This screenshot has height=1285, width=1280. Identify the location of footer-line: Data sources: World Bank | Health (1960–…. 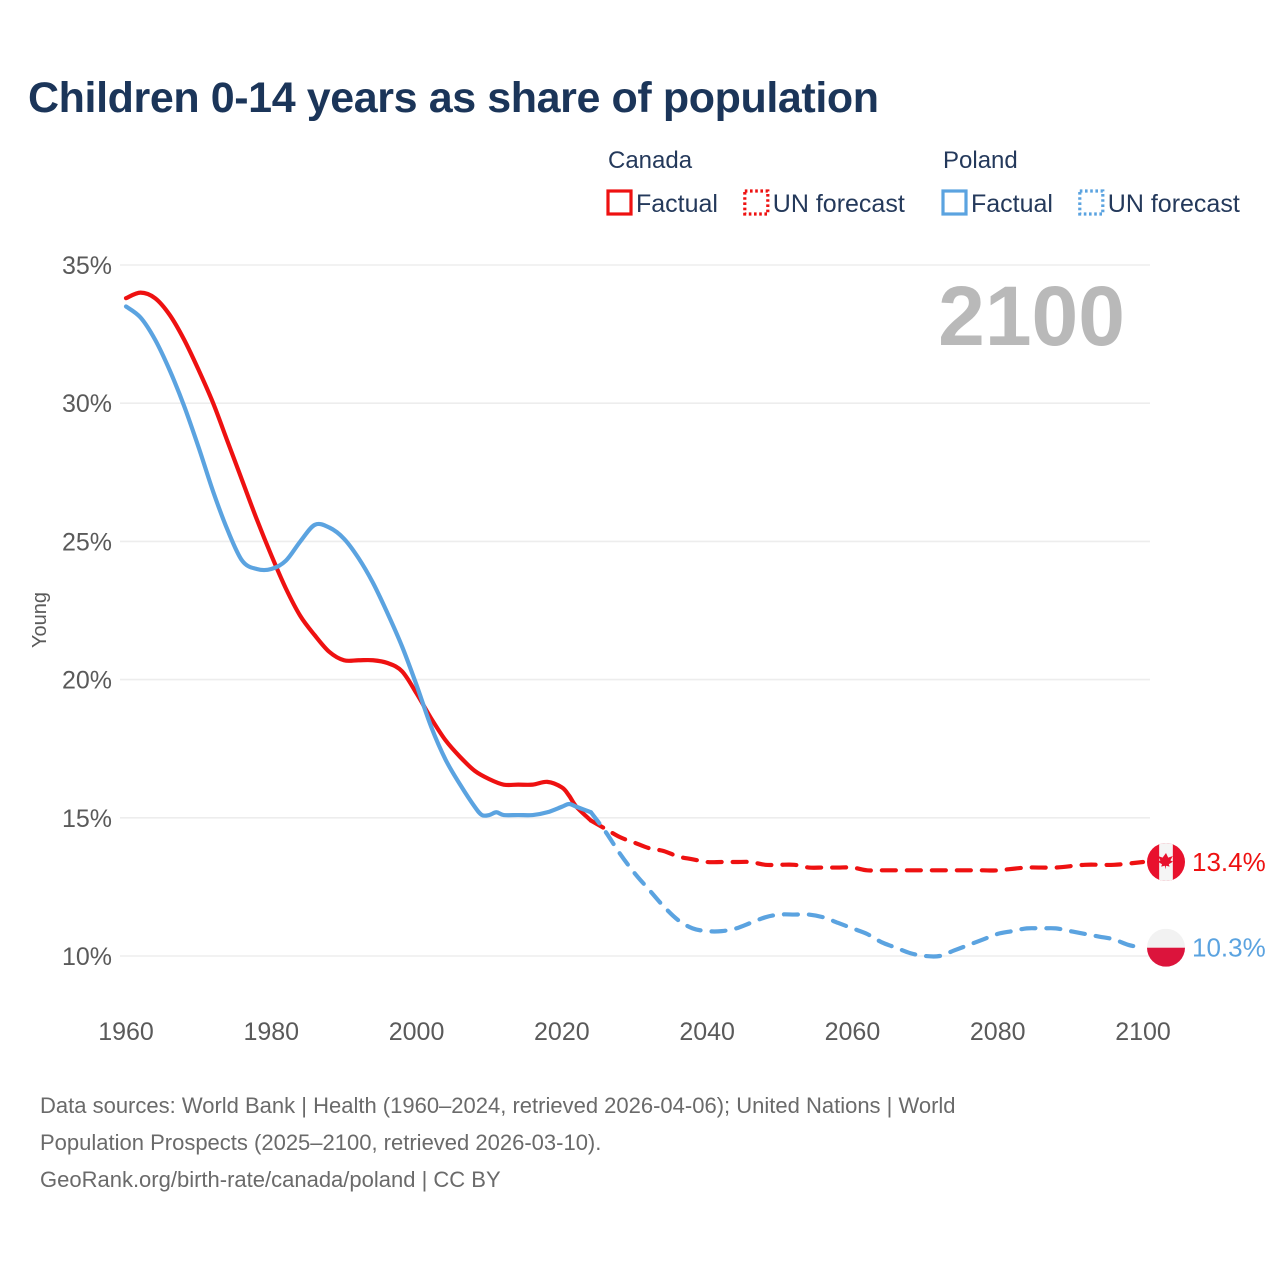
(498, 1105).